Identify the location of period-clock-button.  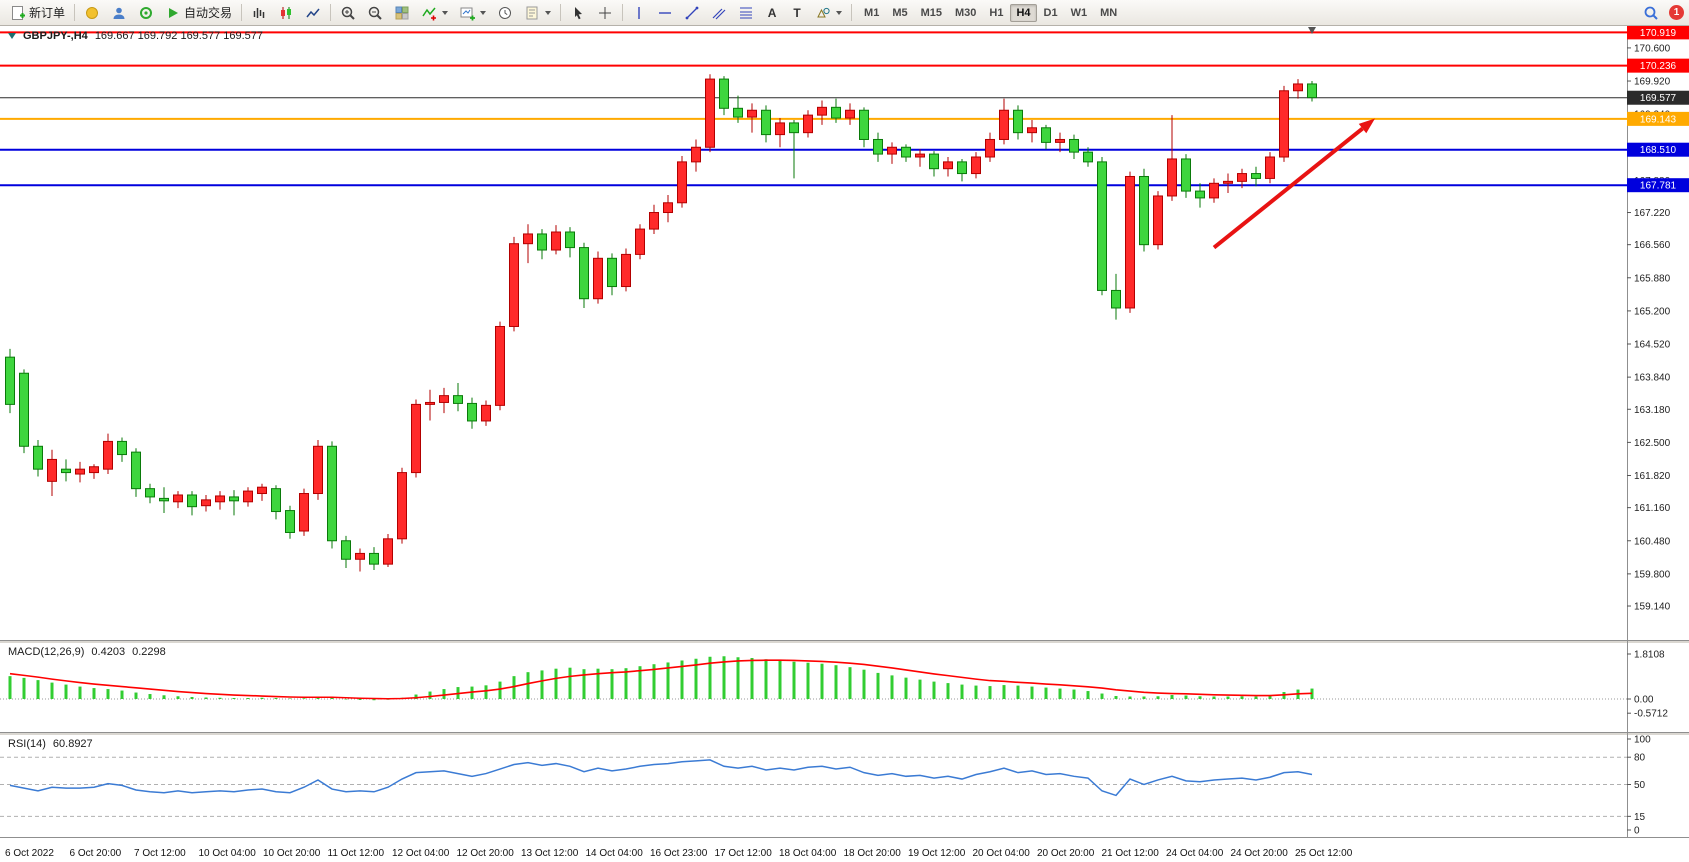
(505, 12).